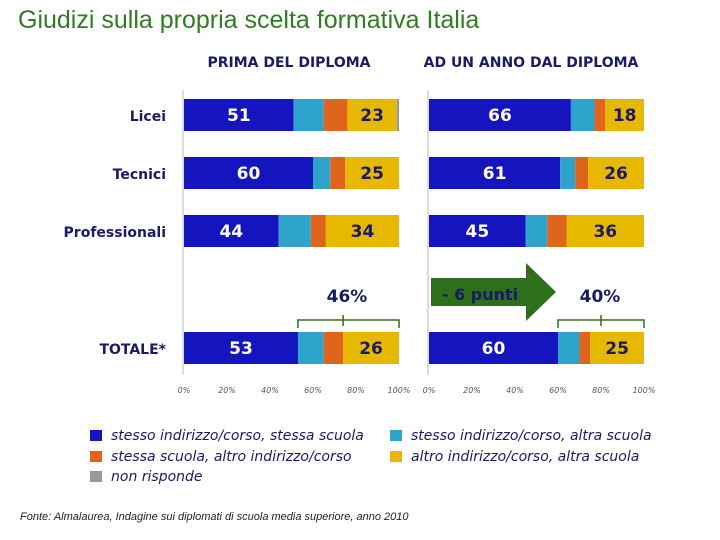  Describe the element at coordinates (132, 350) in the screenshot. I see `category-label: TOTALE*` at that location.